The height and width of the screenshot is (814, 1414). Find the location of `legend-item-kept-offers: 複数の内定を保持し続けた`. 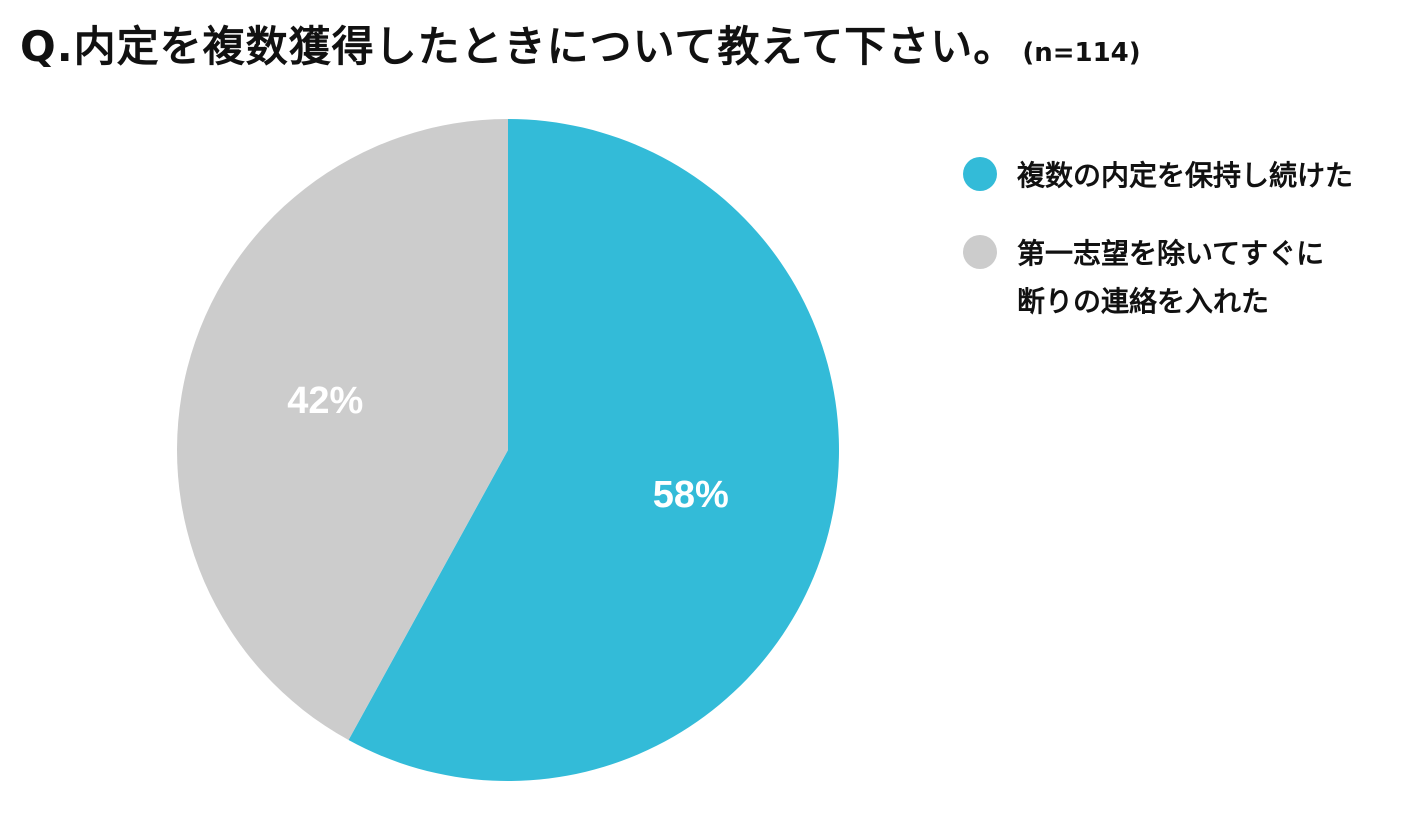

legend-item-kept-offers: 複数の内定を保持し続けた is located at coordinates (1183, 176).